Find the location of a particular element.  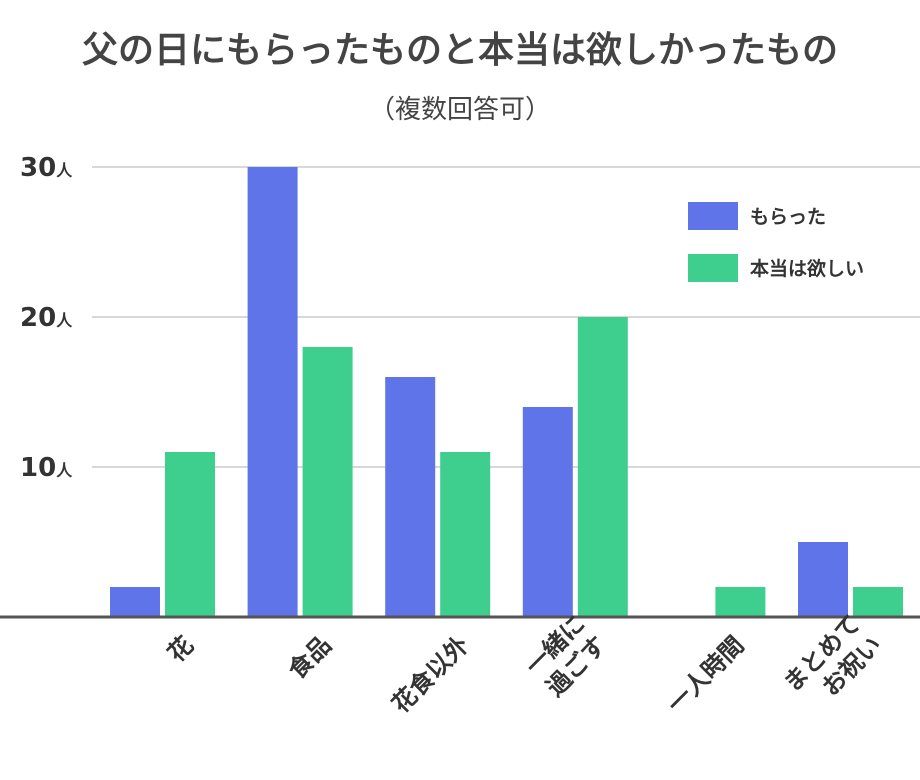

x-tick-label-line: 花 is located at coordinates (180, 649).